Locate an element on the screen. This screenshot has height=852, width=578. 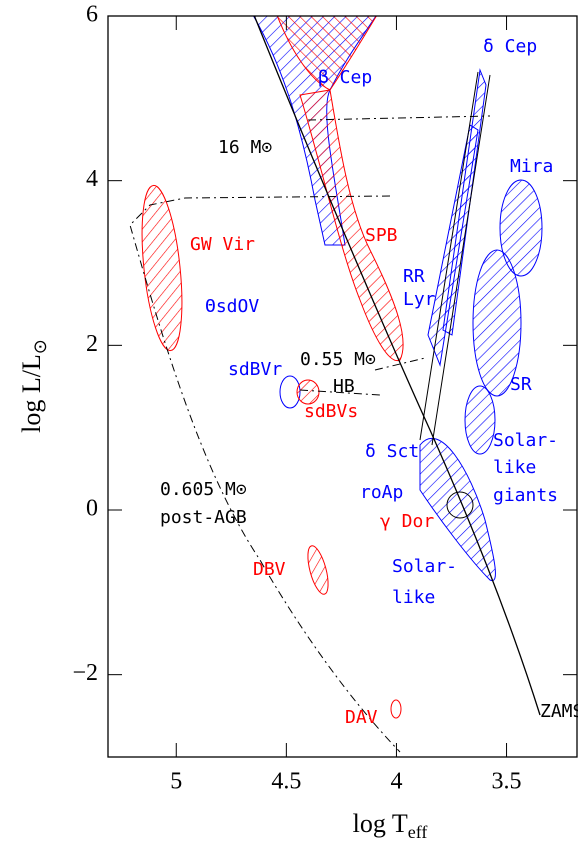
x-tick-label: 3.5 is located at coordinates (507, 782).